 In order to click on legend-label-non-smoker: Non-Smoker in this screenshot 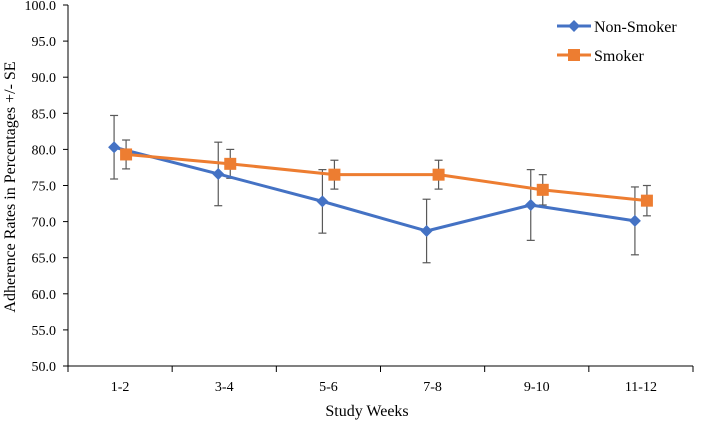, I will do `click(635, 27)`.